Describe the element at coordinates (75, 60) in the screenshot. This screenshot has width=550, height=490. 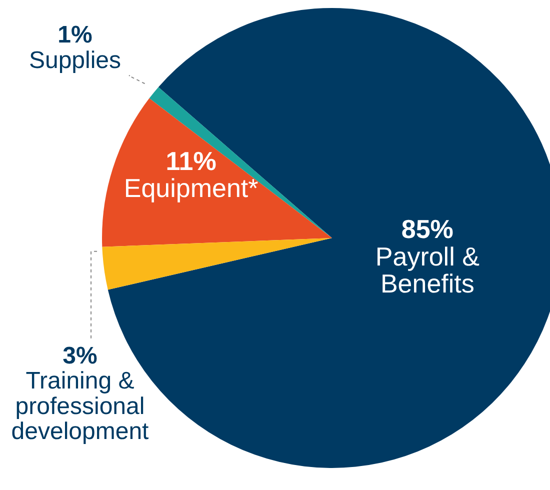
I see `slice-label: Supplies` at that location.